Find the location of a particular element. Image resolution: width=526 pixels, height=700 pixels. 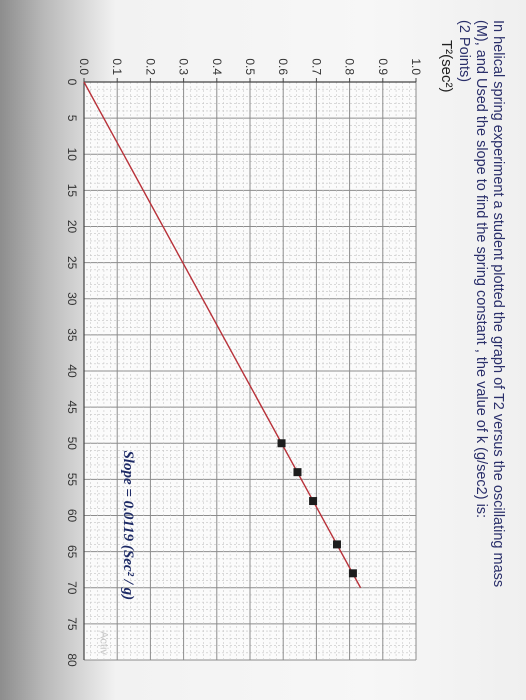

x-tick-label: 65 is located at coordinates (72, 552).